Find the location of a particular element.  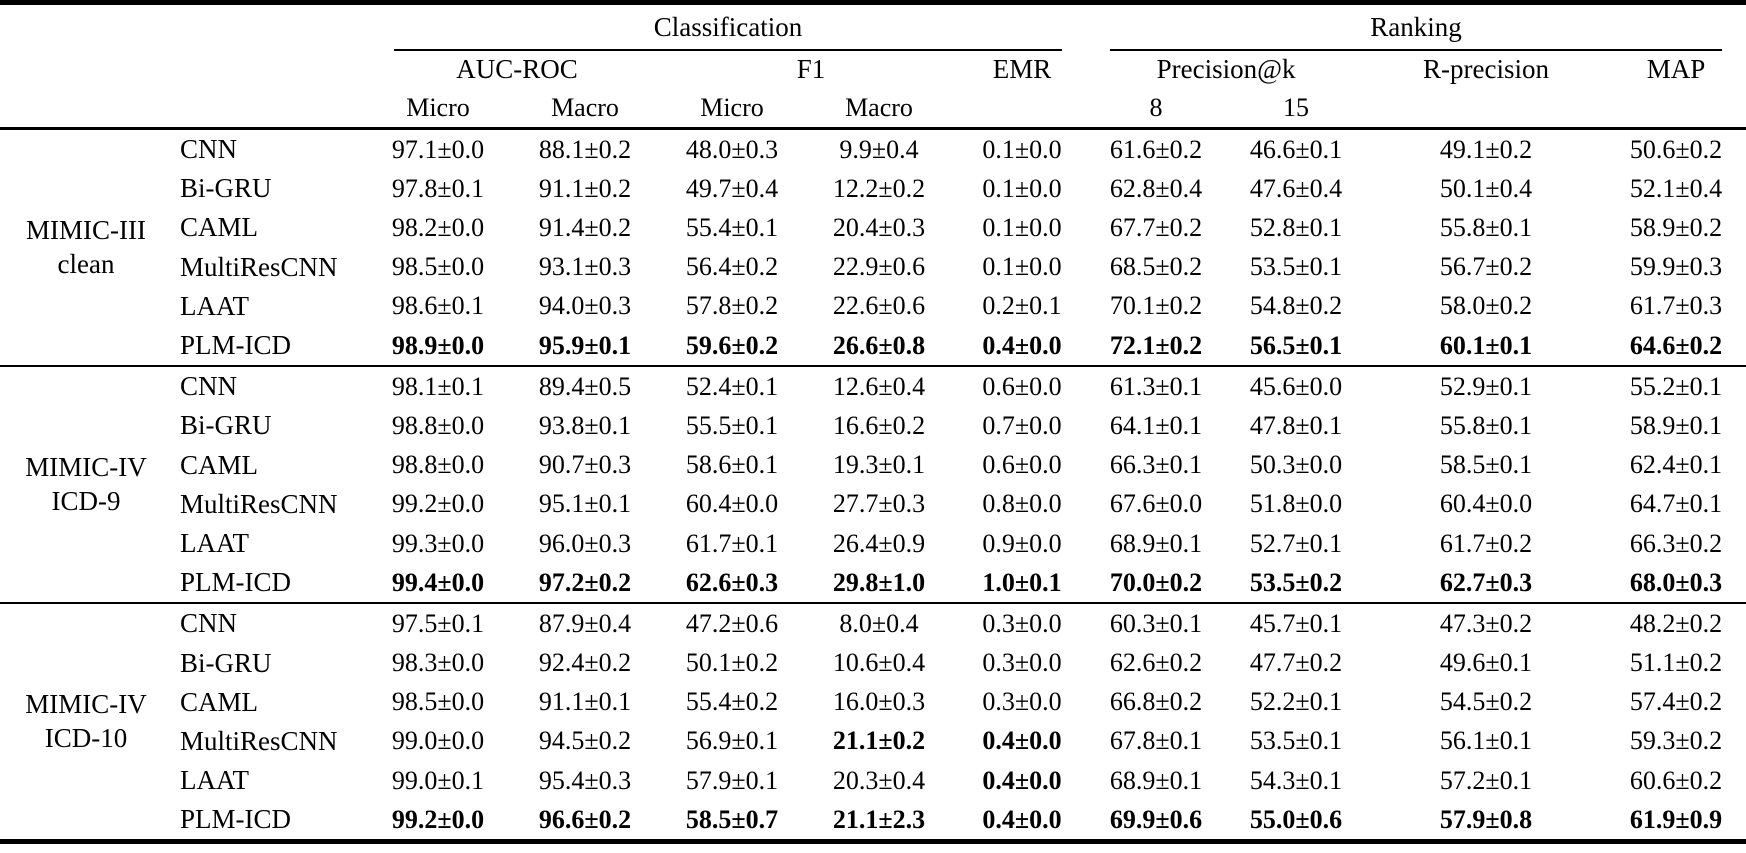

metric-value: 87.9±0.4 is located at coordinates (585, 623).